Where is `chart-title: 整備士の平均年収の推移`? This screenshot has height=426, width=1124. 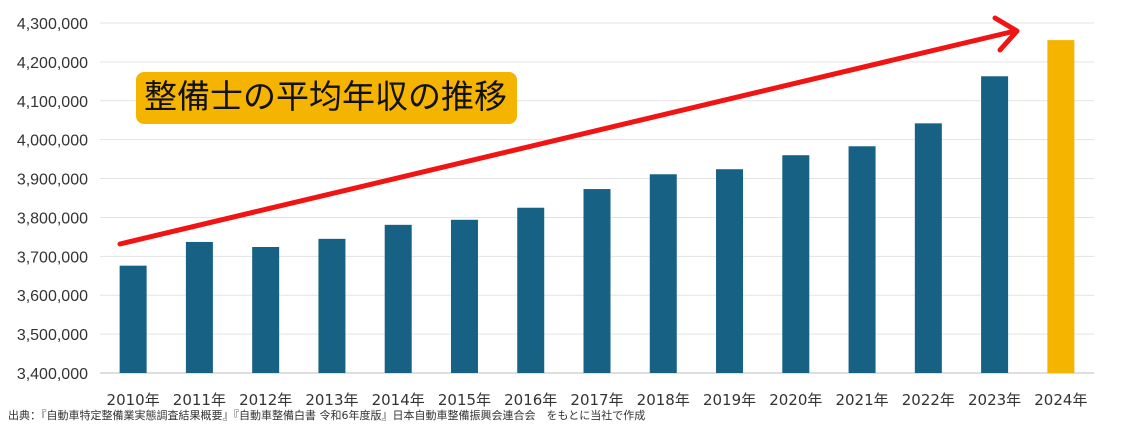 chart-title: 整備士の平均年収の推移 is located at coordinates (326, 98).